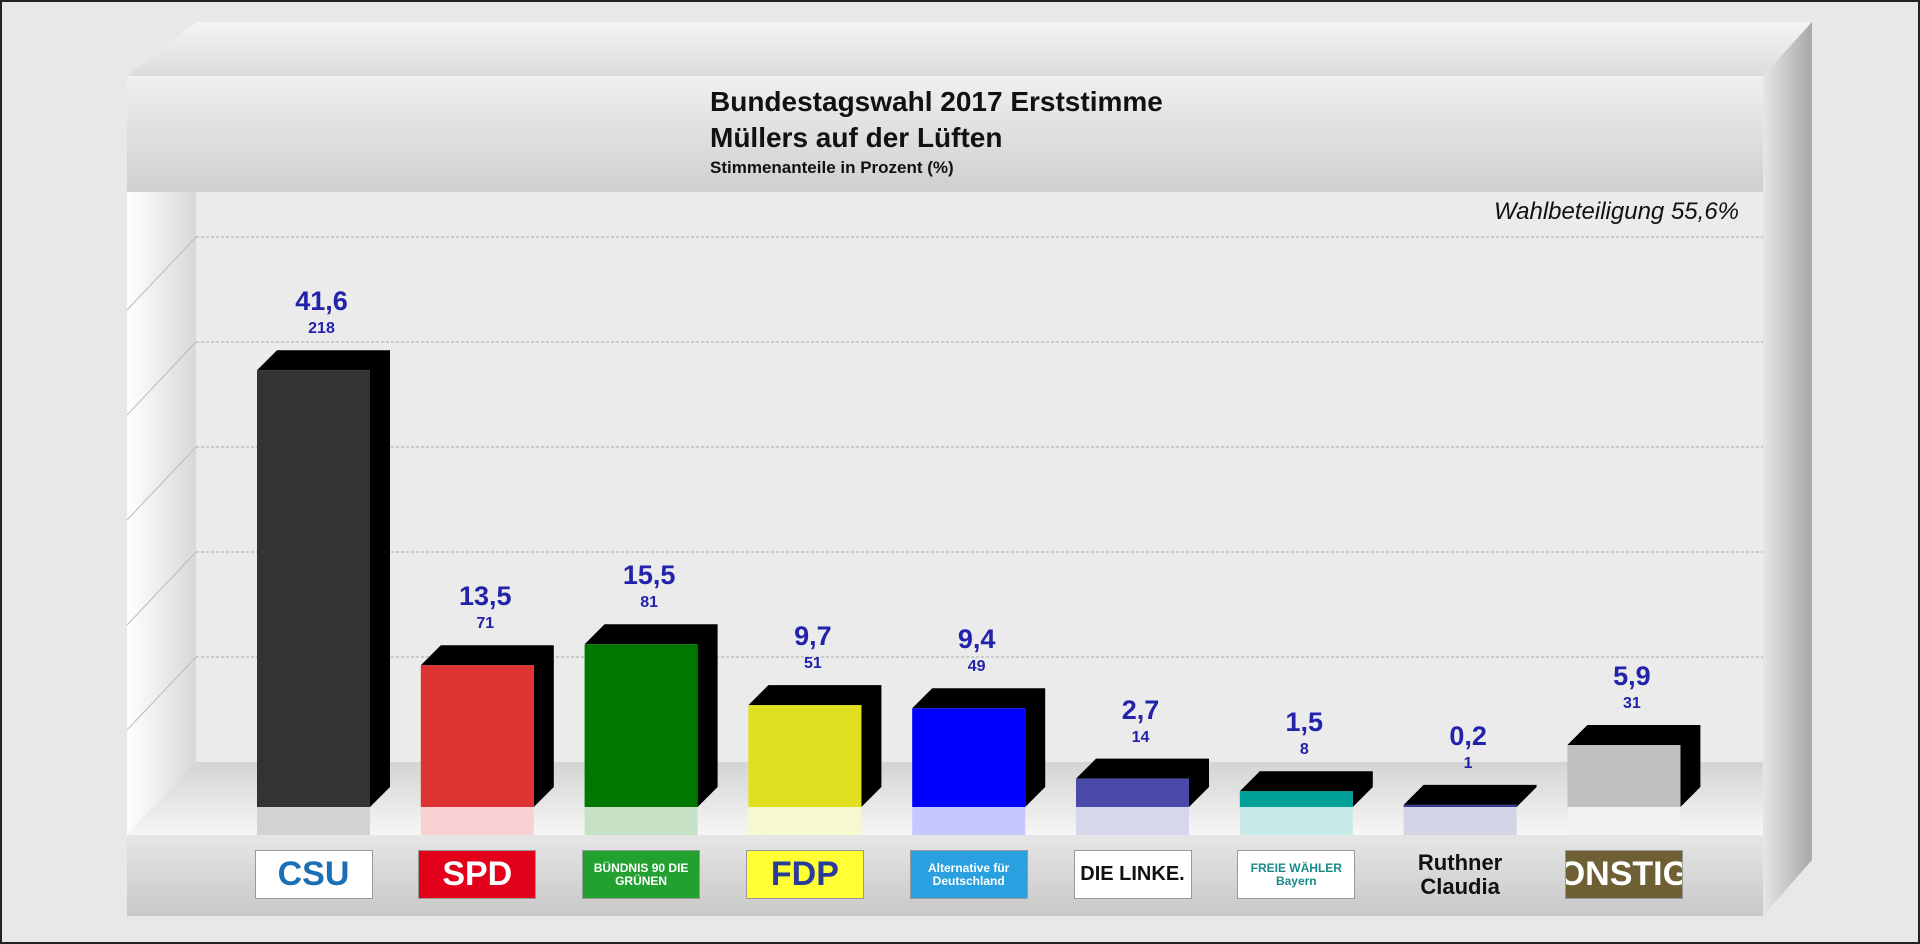 This screenshot has height=944, width=1920. I want to click on value-label: 5,9, so click(1632, 676).